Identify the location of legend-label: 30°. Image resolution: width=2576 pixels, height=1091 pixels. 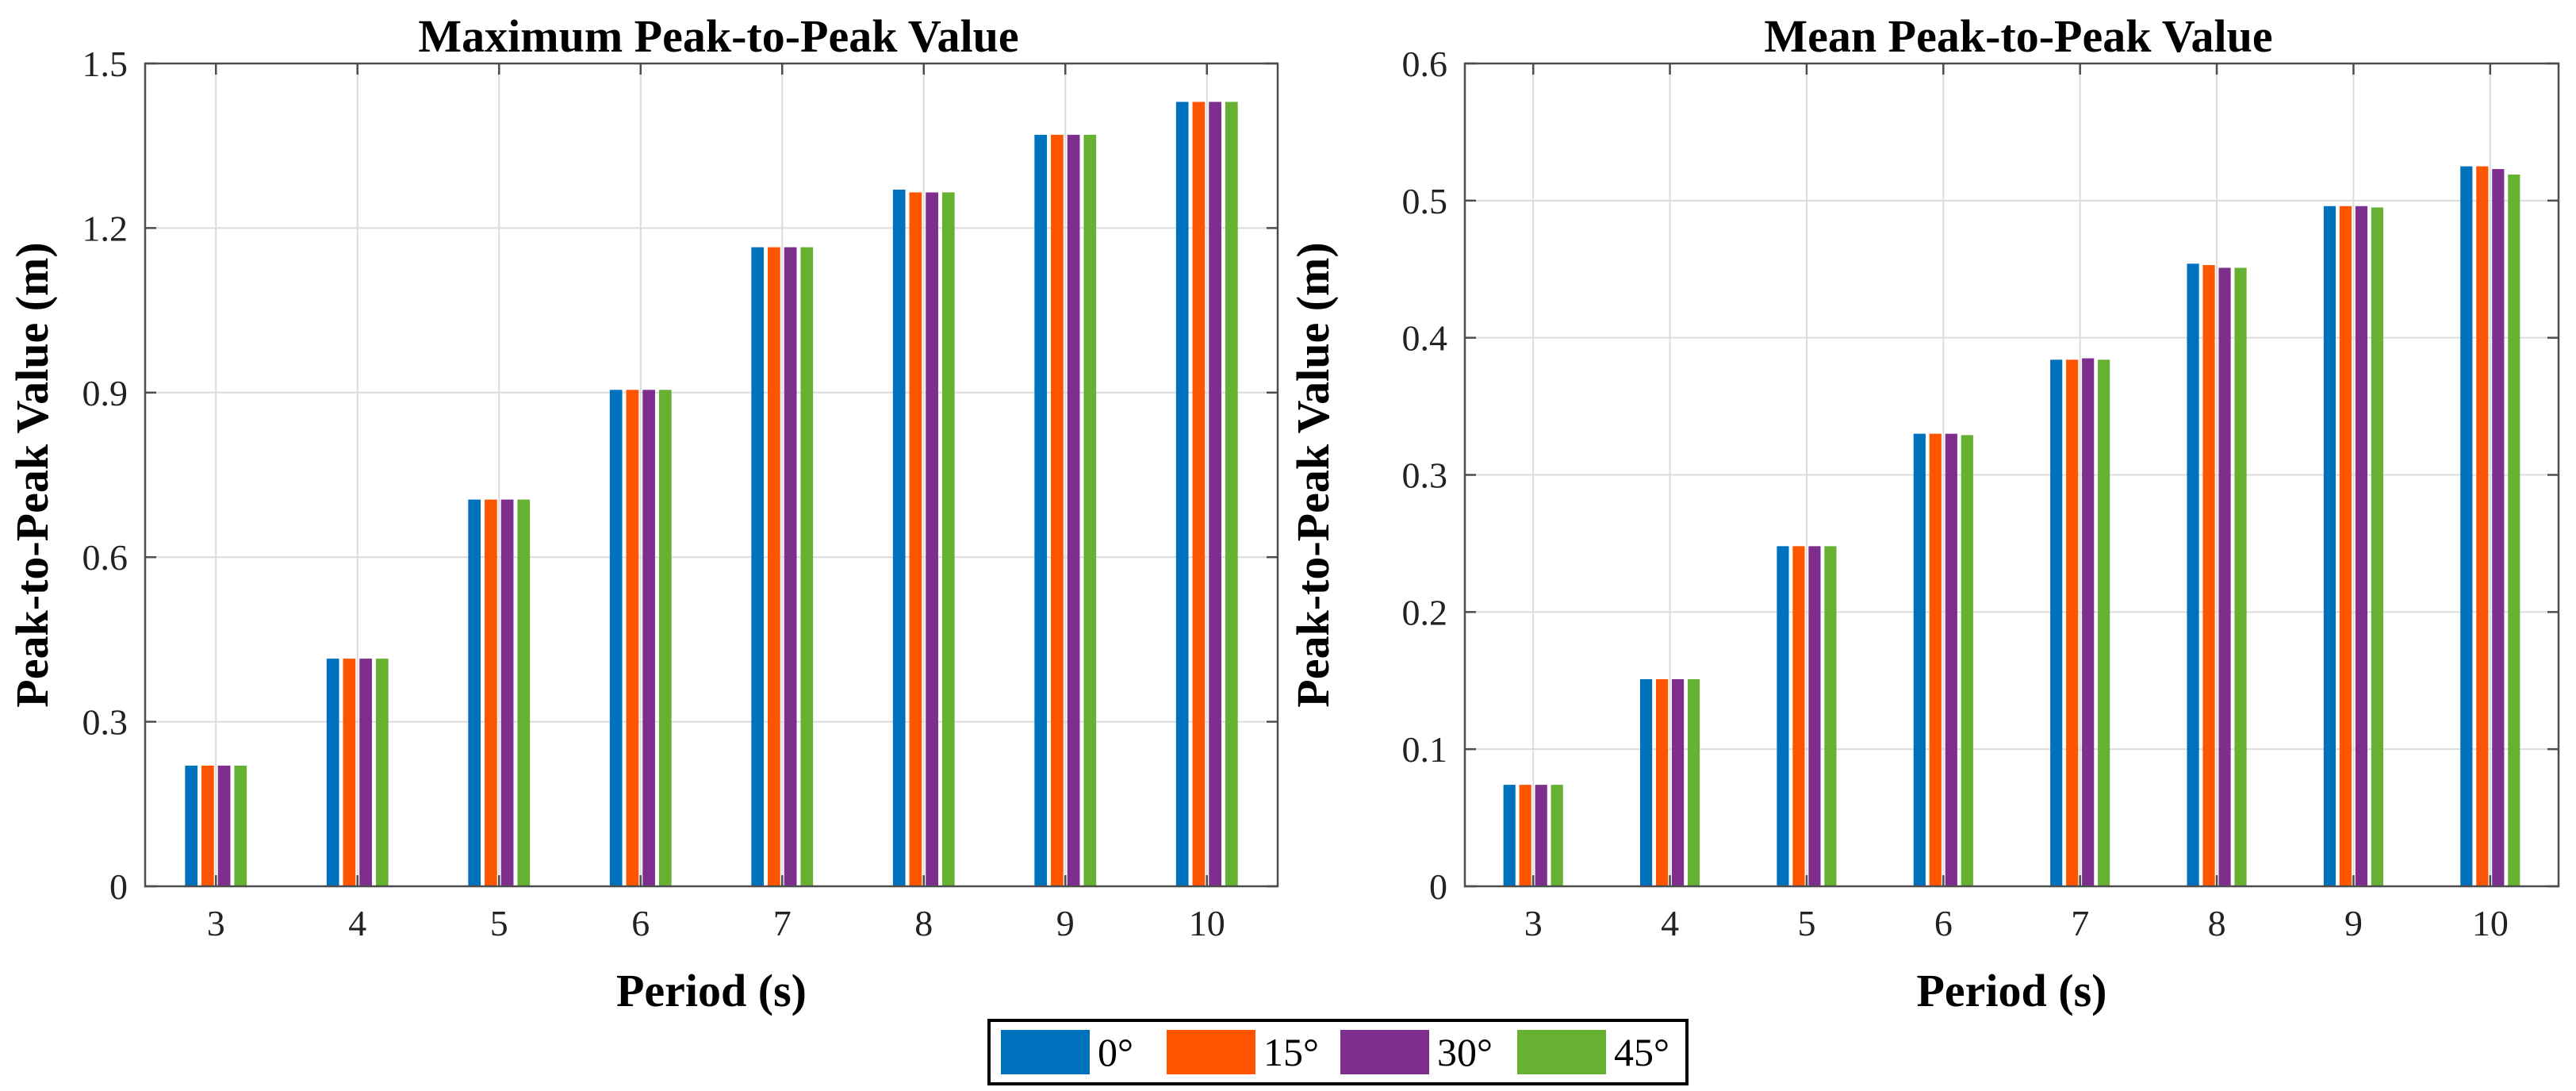
(1465, 1052).